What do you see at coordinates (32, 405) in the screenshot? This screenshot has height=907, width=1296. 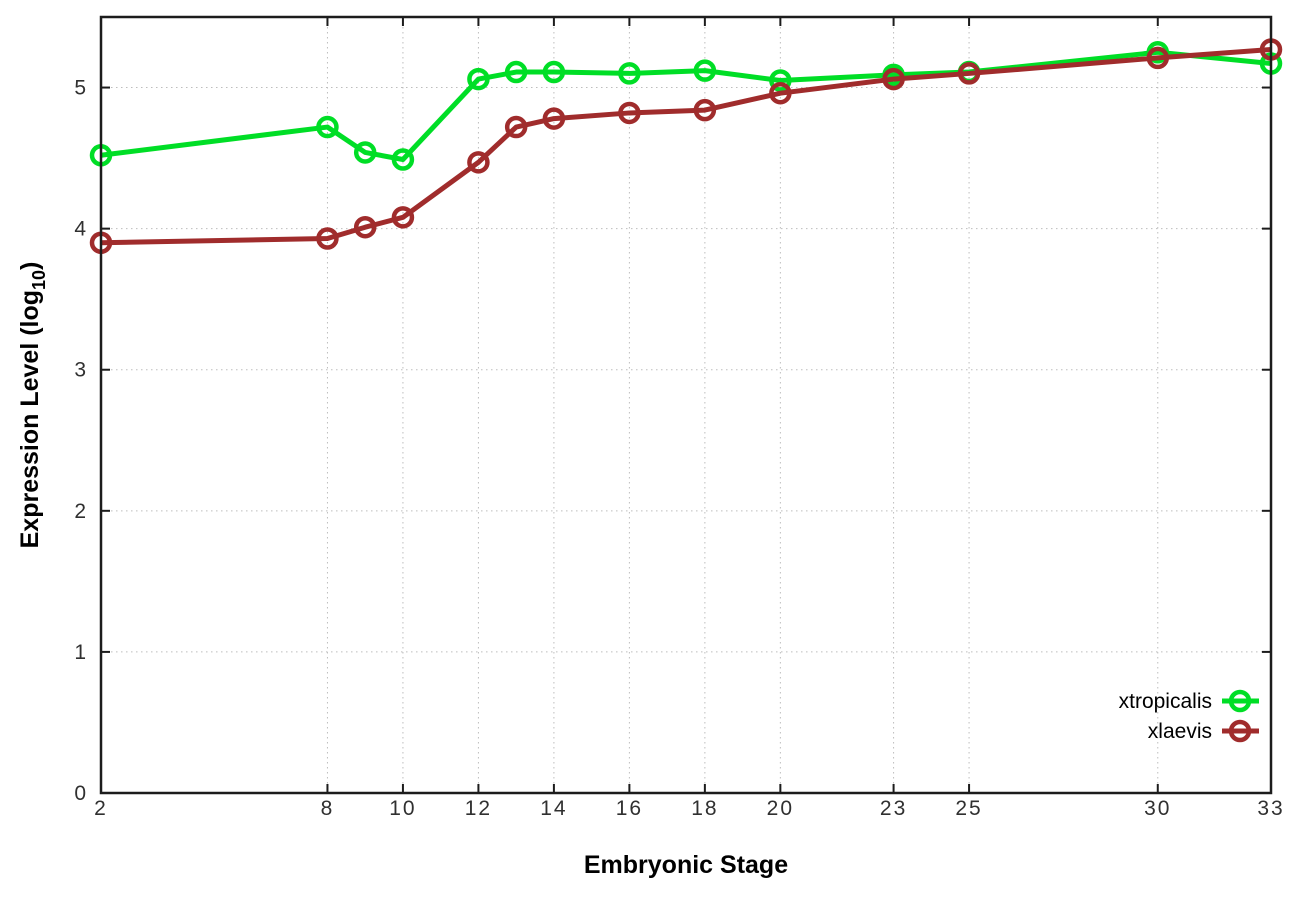 I see `y-axis-title: Expression Level (log10)` at bounding box center [32, 405].